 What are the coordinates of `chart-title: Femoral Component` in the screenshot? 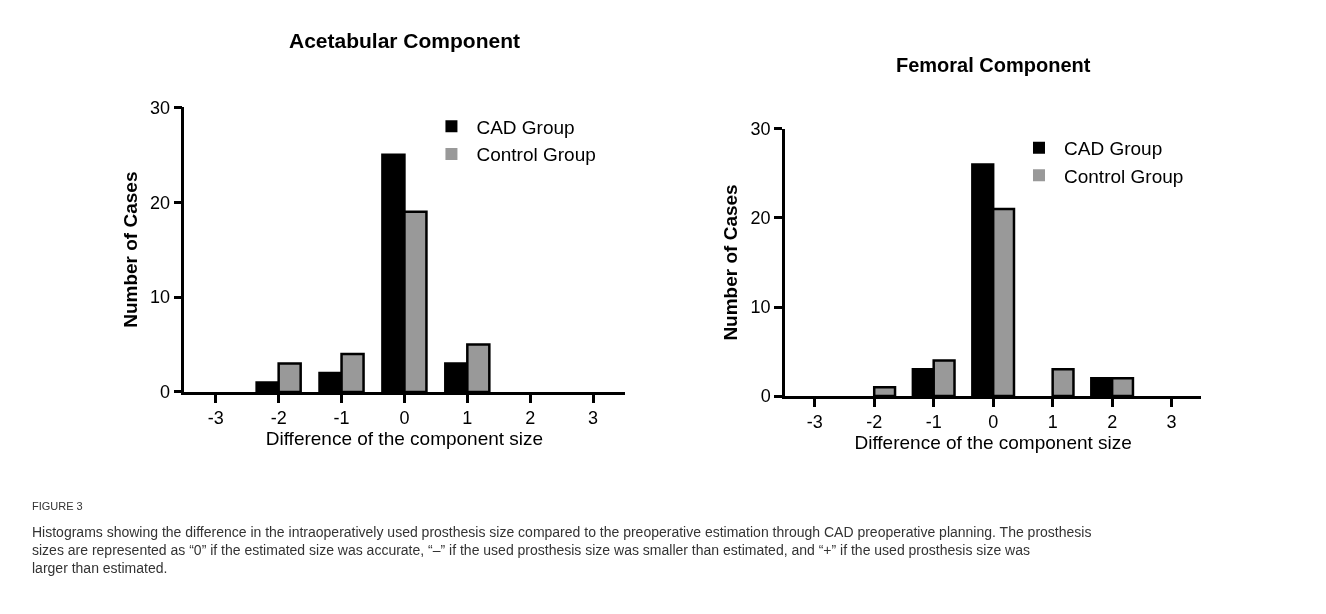 It's located at (993, 65).